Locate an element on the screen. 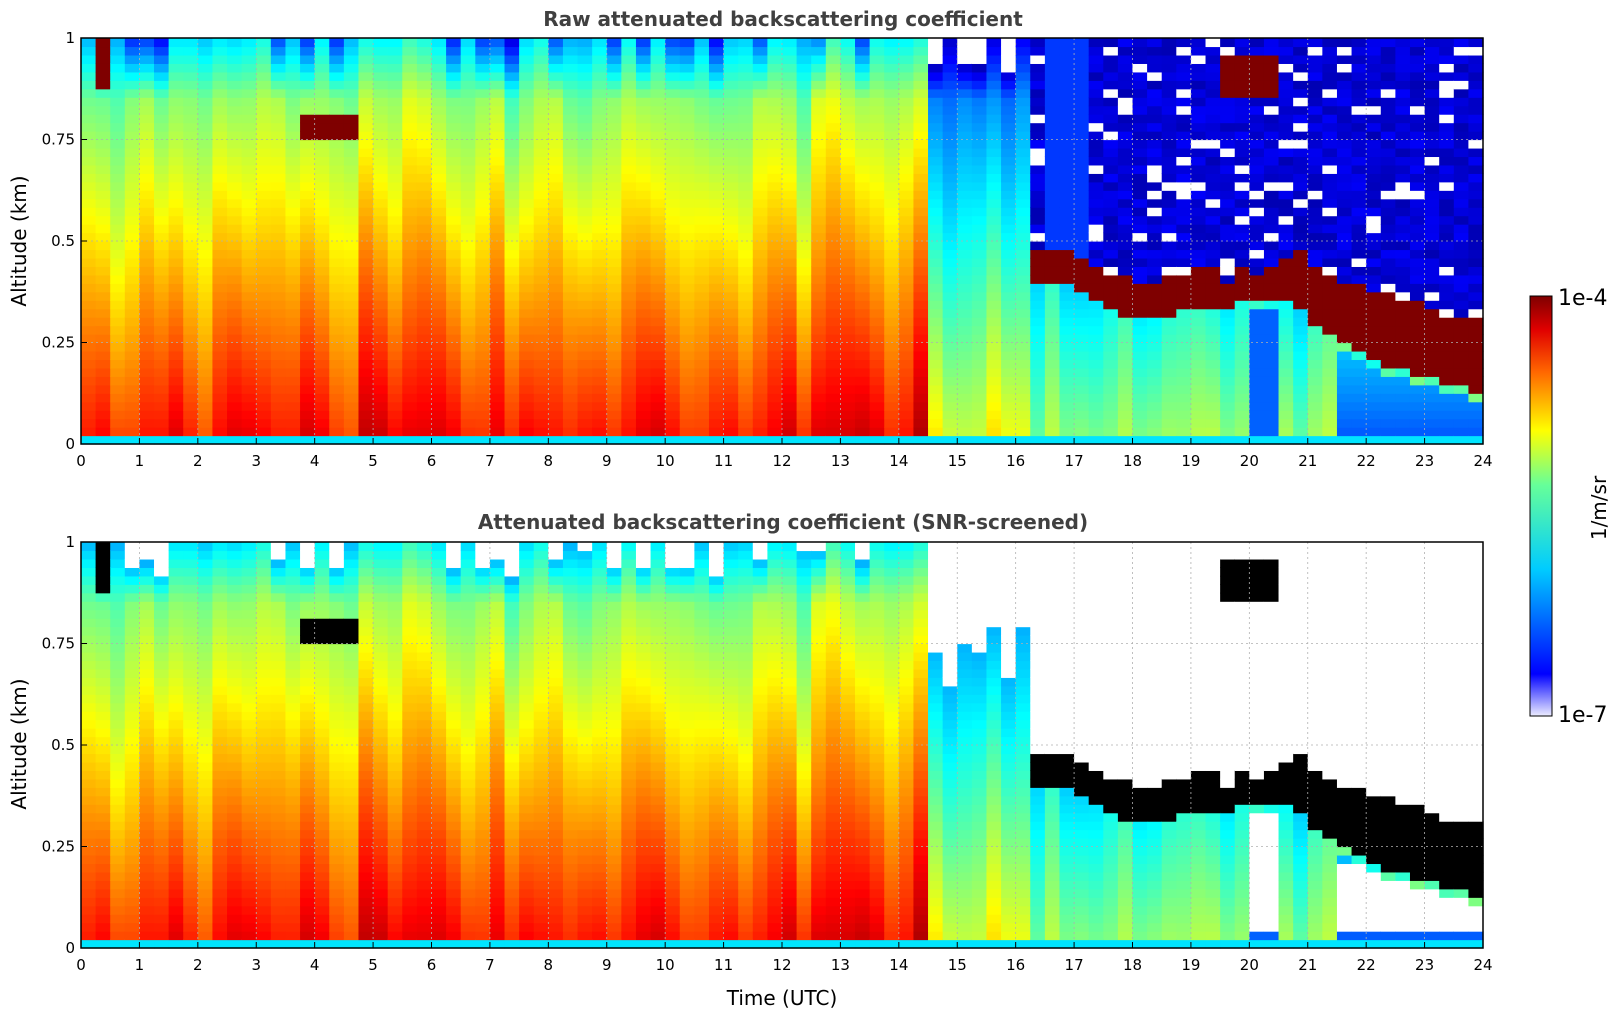 The image size is (1621, 1024). x-tick-label: 24 is located at coordinates (1482, 461).